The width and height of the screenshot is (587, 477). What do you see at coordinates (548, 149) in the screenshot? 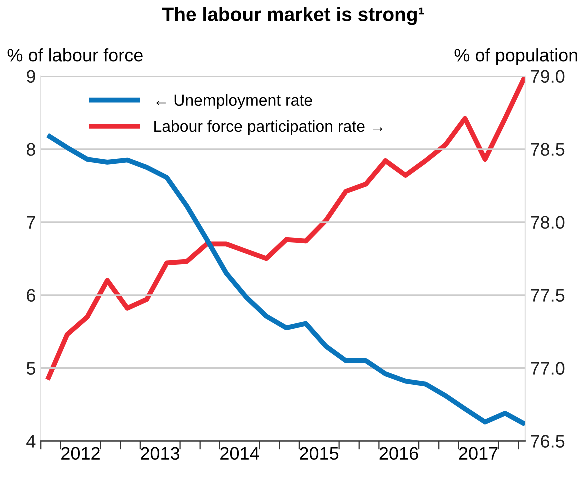
I see `y2-tick-label: 78.5` at bounding box center [548, 149].